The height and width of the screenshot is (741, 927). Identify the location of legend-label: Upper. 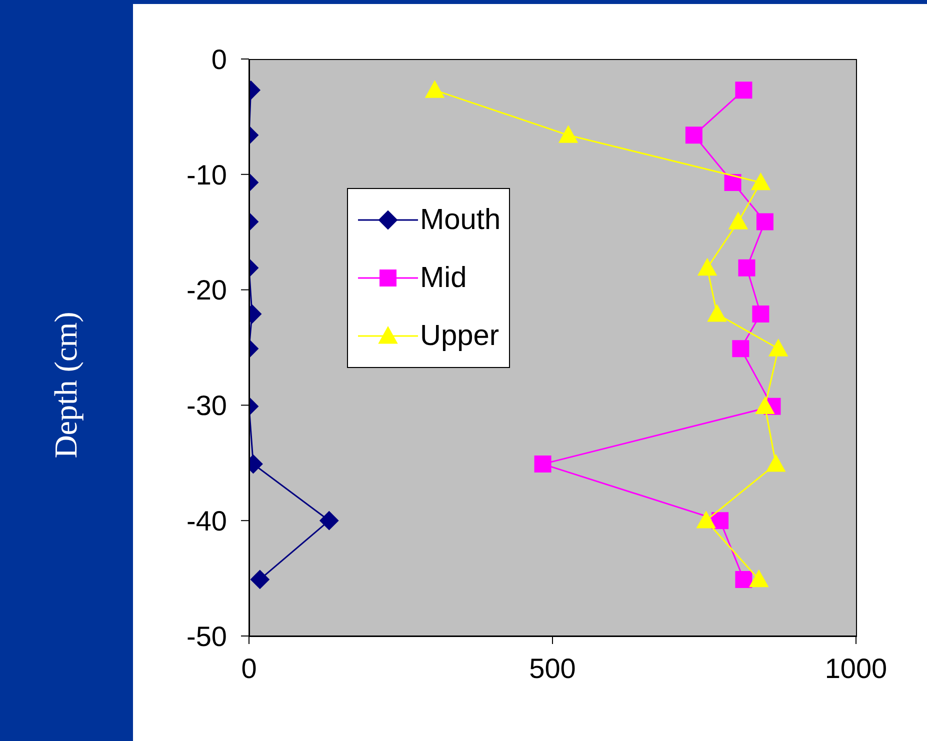
(459, 336).